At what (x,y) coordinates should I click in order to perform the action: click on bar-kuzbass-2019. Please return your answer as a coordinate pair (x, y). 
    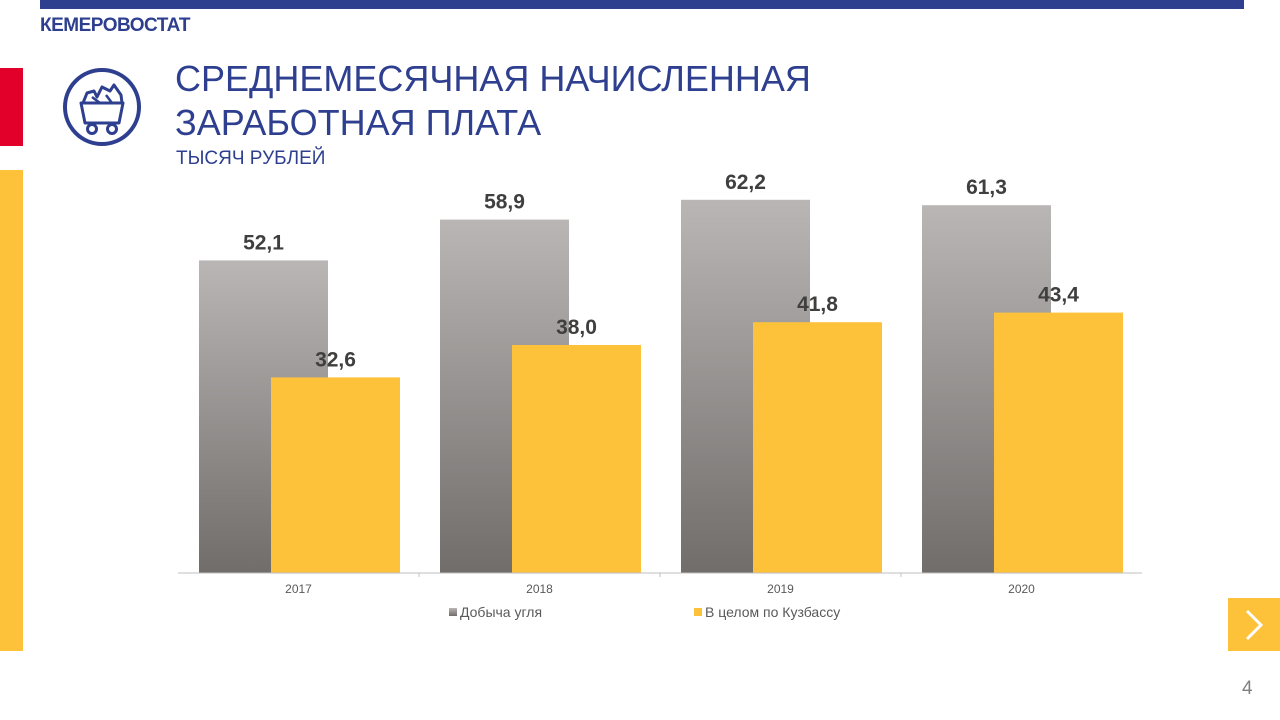
    Looking at the image, I should click on (817, 447).